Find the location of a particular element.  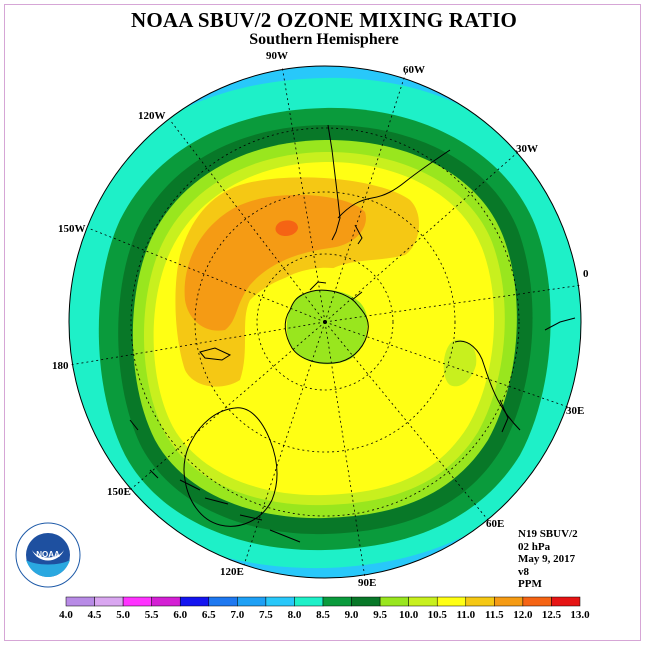

colorbar-tick-label: 10.0 is located at coordinates (409, 615).